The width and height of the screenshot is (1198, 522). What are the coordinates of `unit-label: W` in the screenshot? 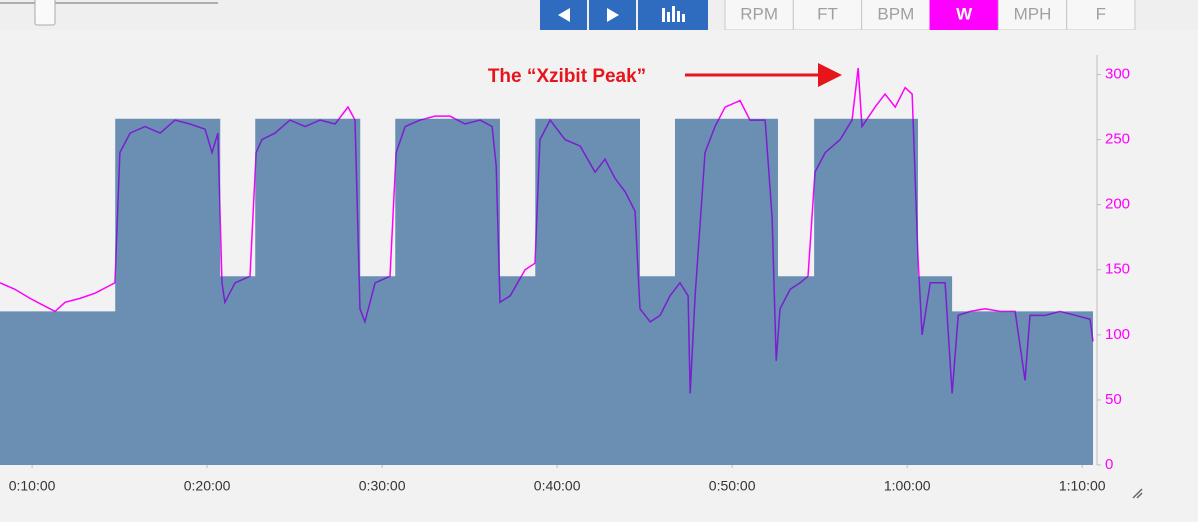 It's located at (964, 13).